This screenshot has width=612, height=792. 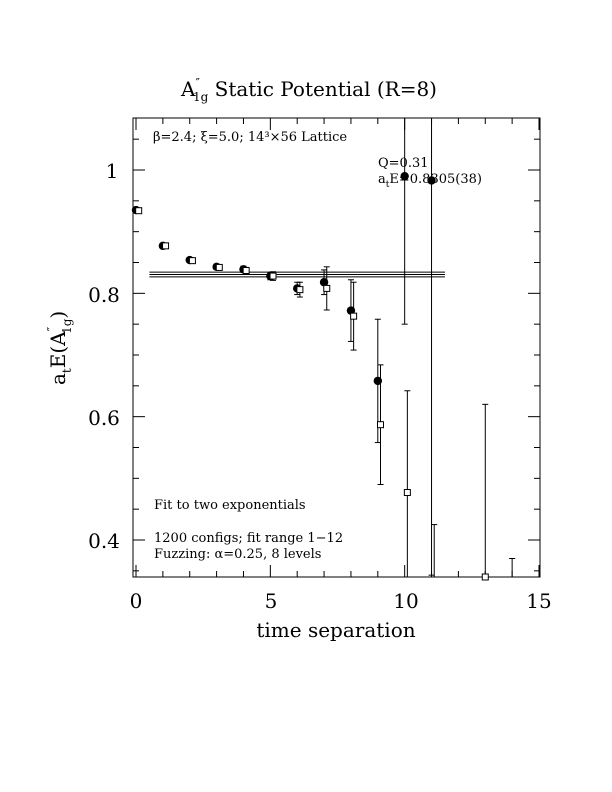 I want to click on y-tick-label-0.8: 0.8, so click(x=104, y=295).